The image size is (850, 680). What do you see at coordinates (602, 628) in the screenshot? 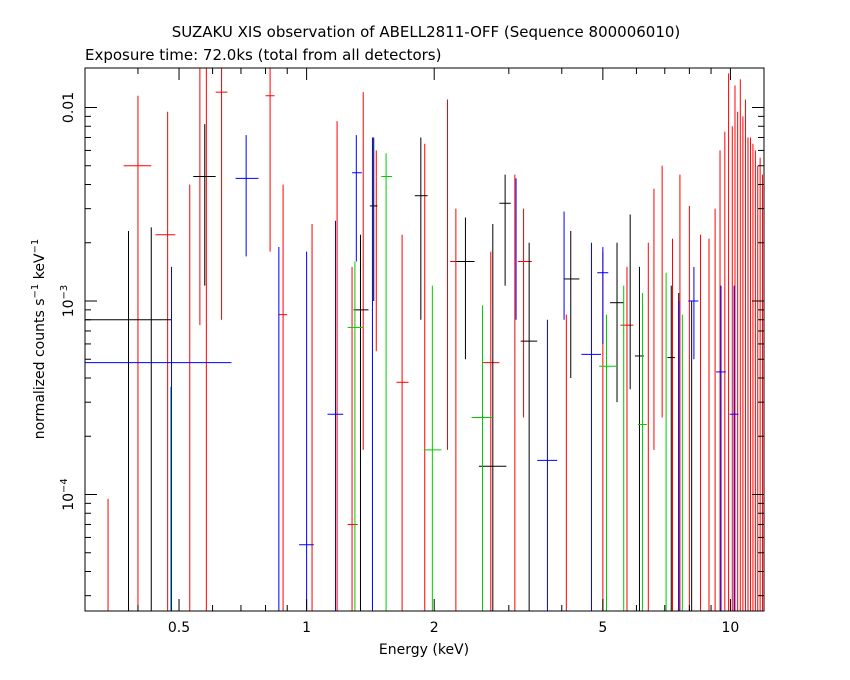
I see `x-tick-label: 5` at bounding box center [602, 628].